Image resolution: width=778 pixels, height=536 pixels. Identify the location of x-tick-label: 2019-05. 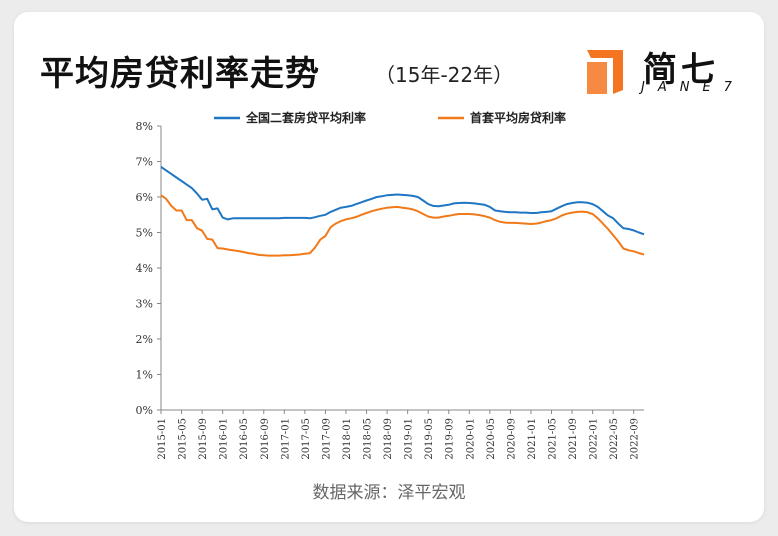
(429, 439).